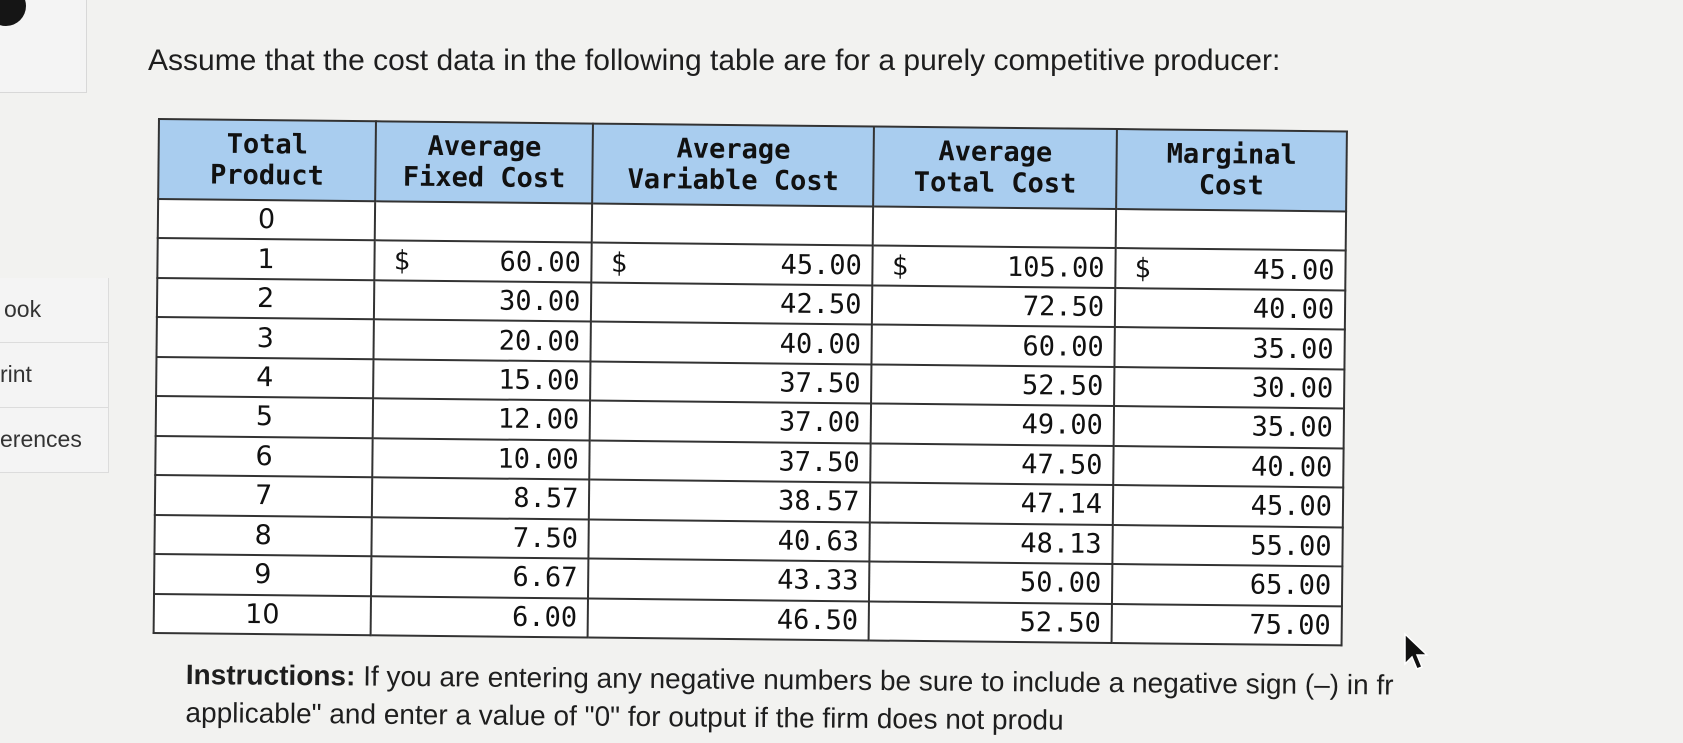  What do you see at coordinates (13, 13) in the screenshot?
I see `dark-edge-shape` at bounding box center [13, 13].